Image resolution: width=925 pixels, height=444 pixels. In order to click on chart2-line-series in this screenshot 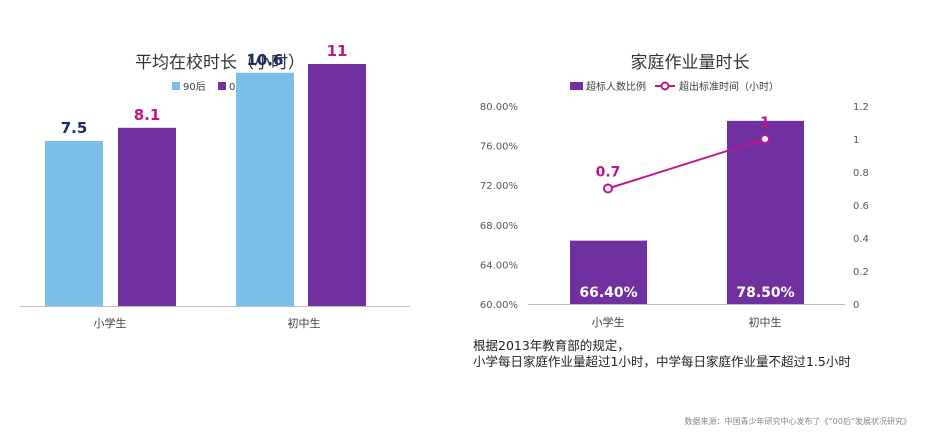, I will do `click(686, 164)`.